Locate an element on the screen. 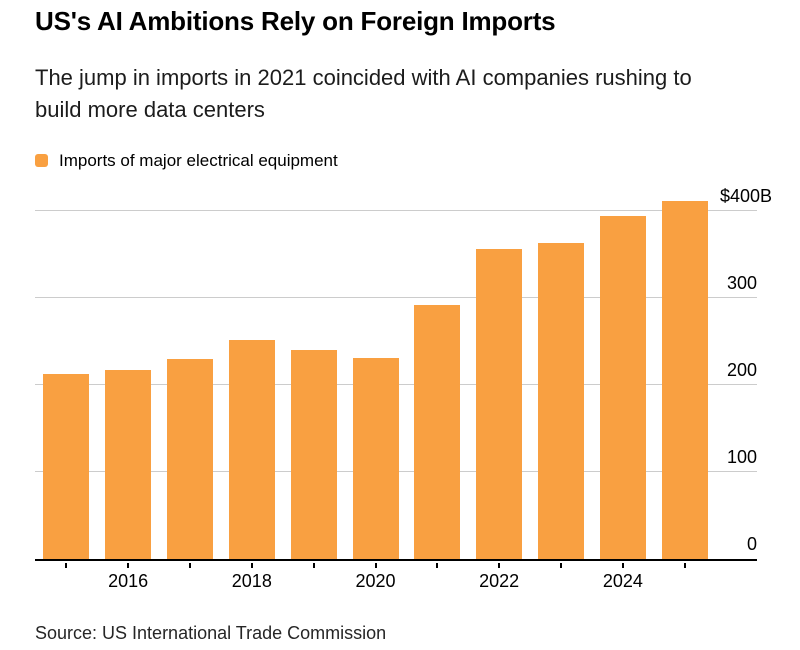 The width and height of the screenshot is (800, 650). bar-2020 is located at coordinates (375, 458).